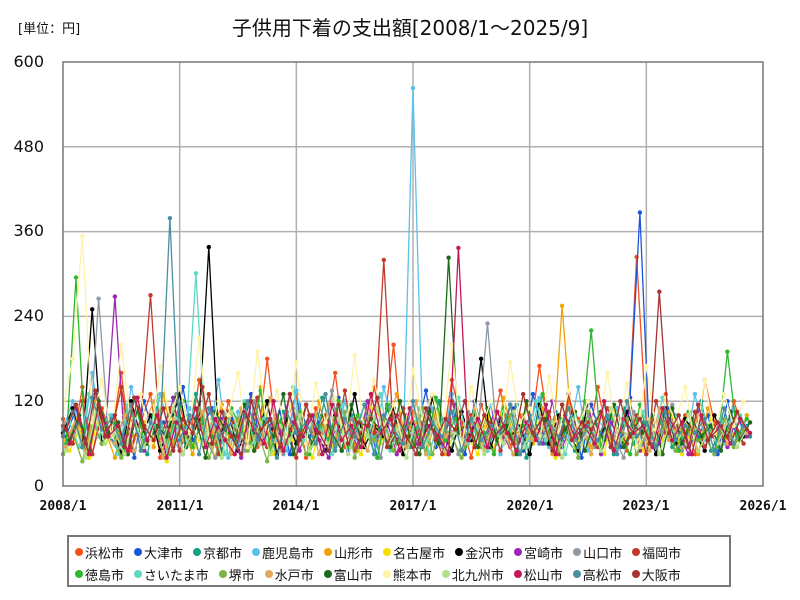 The image size is (800, 600). I want to click on legend-item: 京都市, so click(217, 552).